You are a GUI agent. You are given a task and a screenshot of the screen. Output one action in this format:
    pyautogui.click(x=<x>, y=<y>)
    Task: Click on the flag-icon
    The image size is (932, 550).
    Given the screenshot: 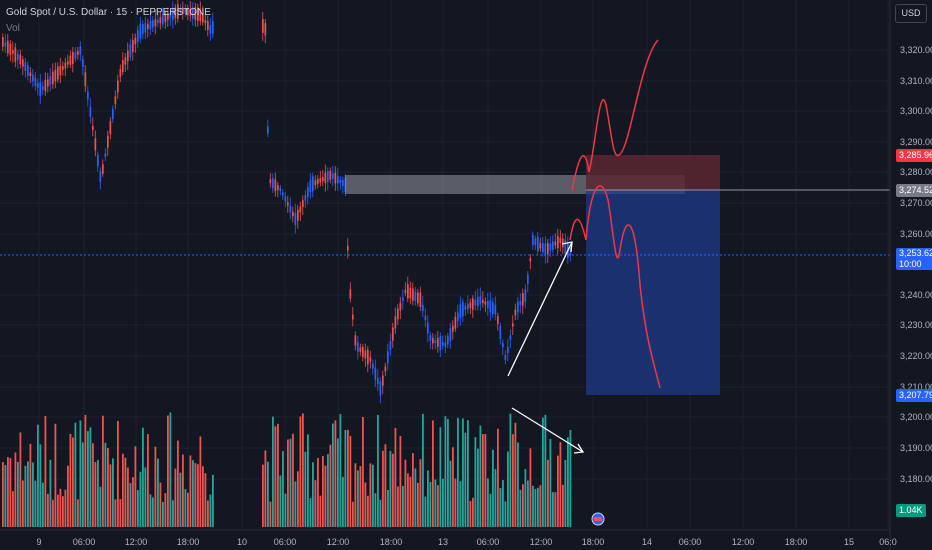 What is the action you would take?
    pyautogui.click(x=598, y=519)
    